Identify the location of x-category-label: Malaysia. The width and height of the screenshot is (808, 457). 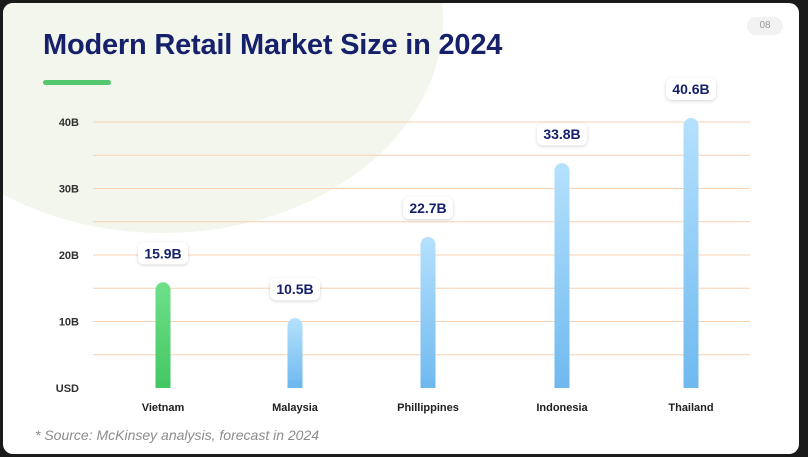
(295, 408).